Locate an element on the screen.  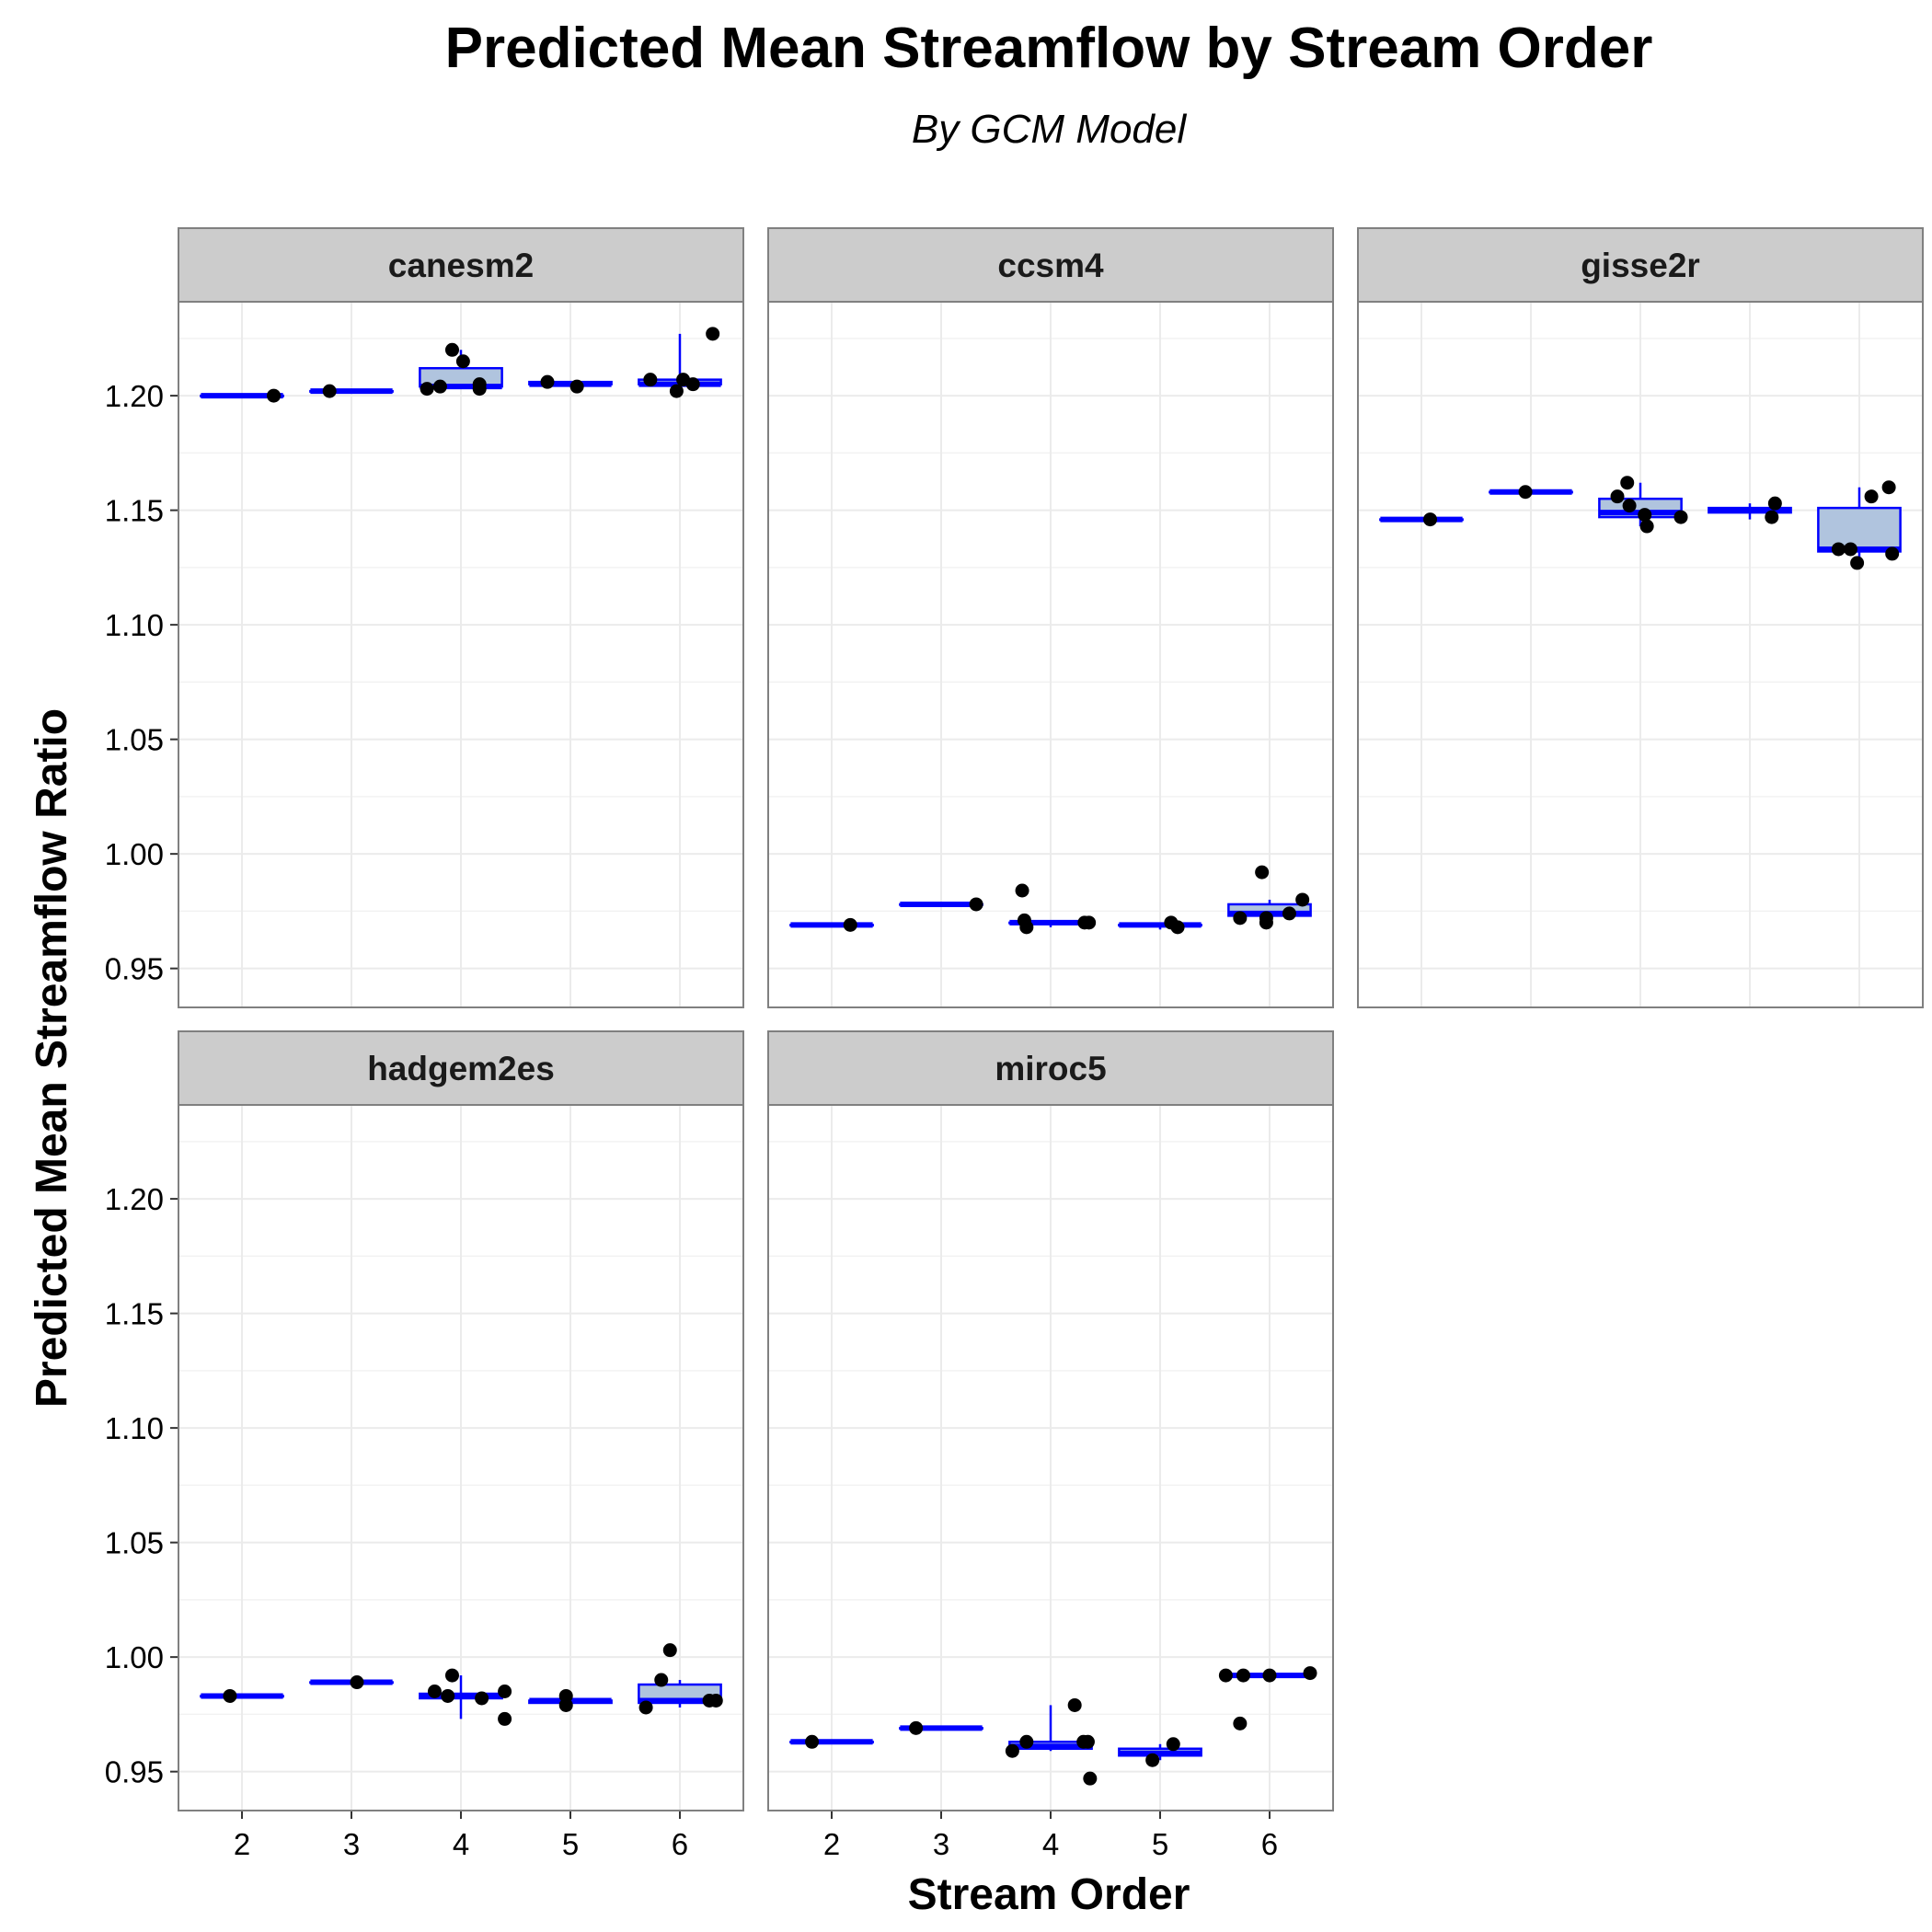
strip-miroc5 is located at coordinates (1050, 1068).